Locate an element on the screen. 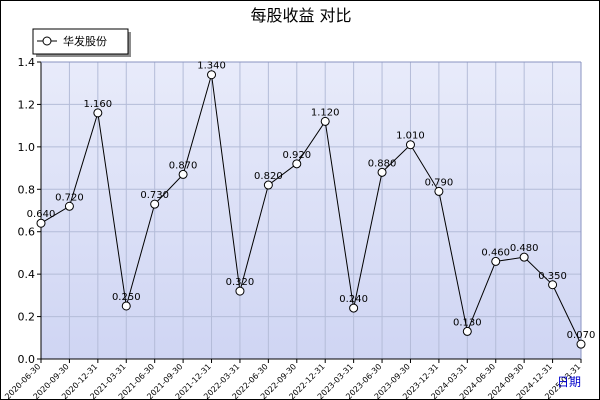 The height and width of the screenshot is (400, 600). data-label: 1.010 is located at coordinates (410, 136).